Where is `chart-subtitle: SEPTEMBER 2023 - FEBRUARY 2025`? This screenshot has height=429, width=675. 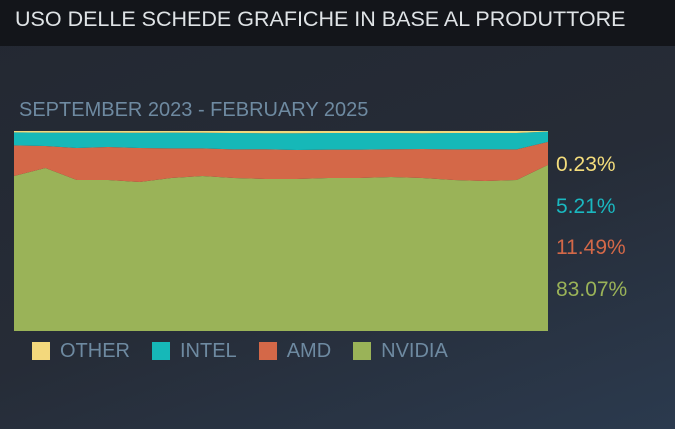 chart-subtitle: SEPTEMBER 2023 - FEBRUARY 2025 is located at coordinates (194, 110).